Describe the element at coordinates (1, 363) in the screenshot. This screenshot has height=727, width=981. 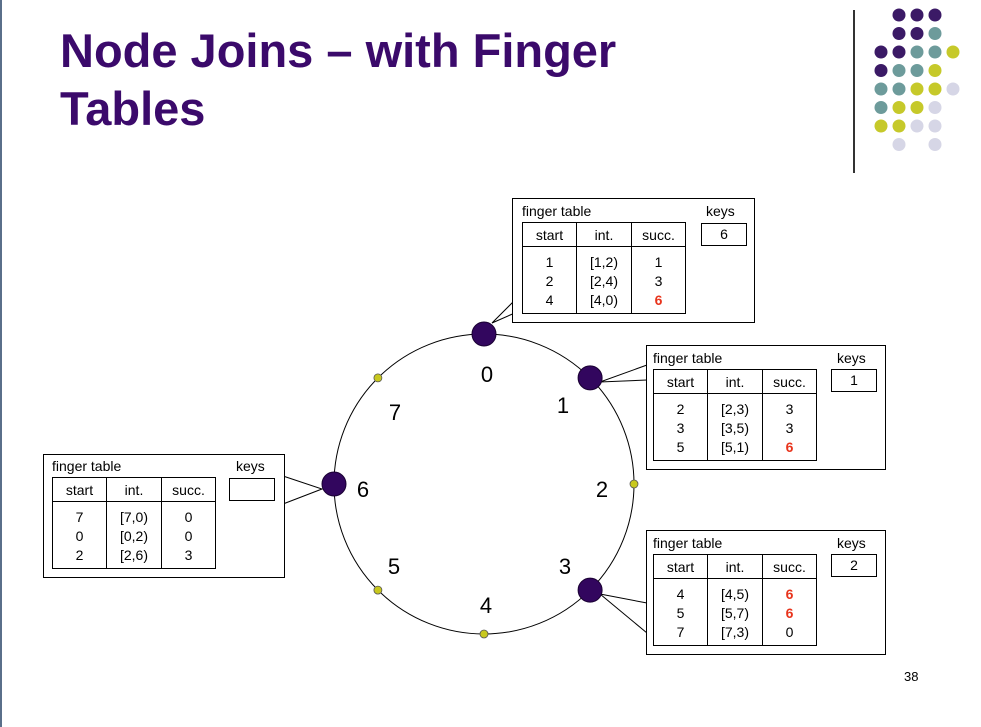
I see `slide-left-border` at that location.